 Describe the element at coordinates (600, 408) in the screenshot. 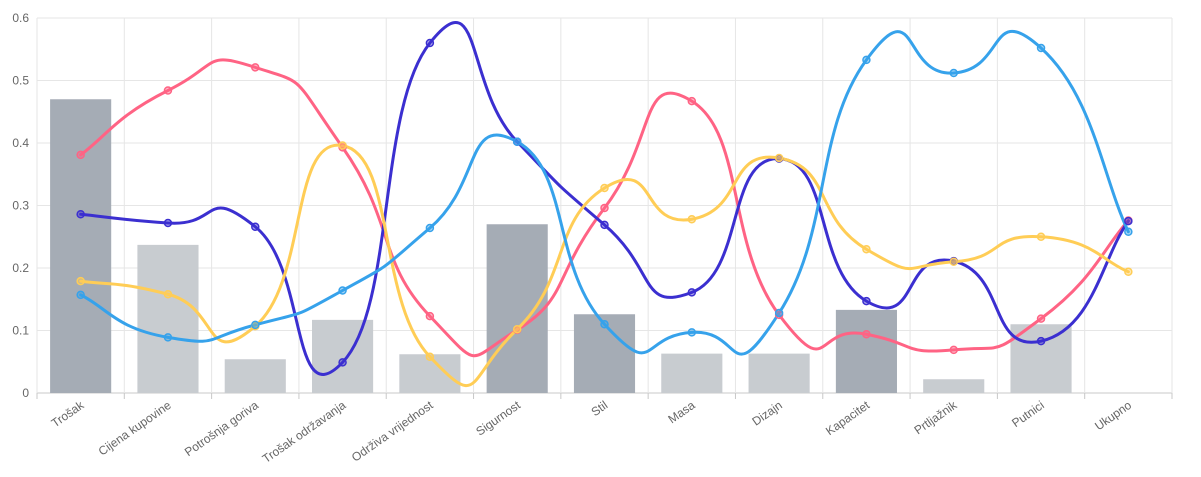

I see `x-tick-label: Stil` at that location.